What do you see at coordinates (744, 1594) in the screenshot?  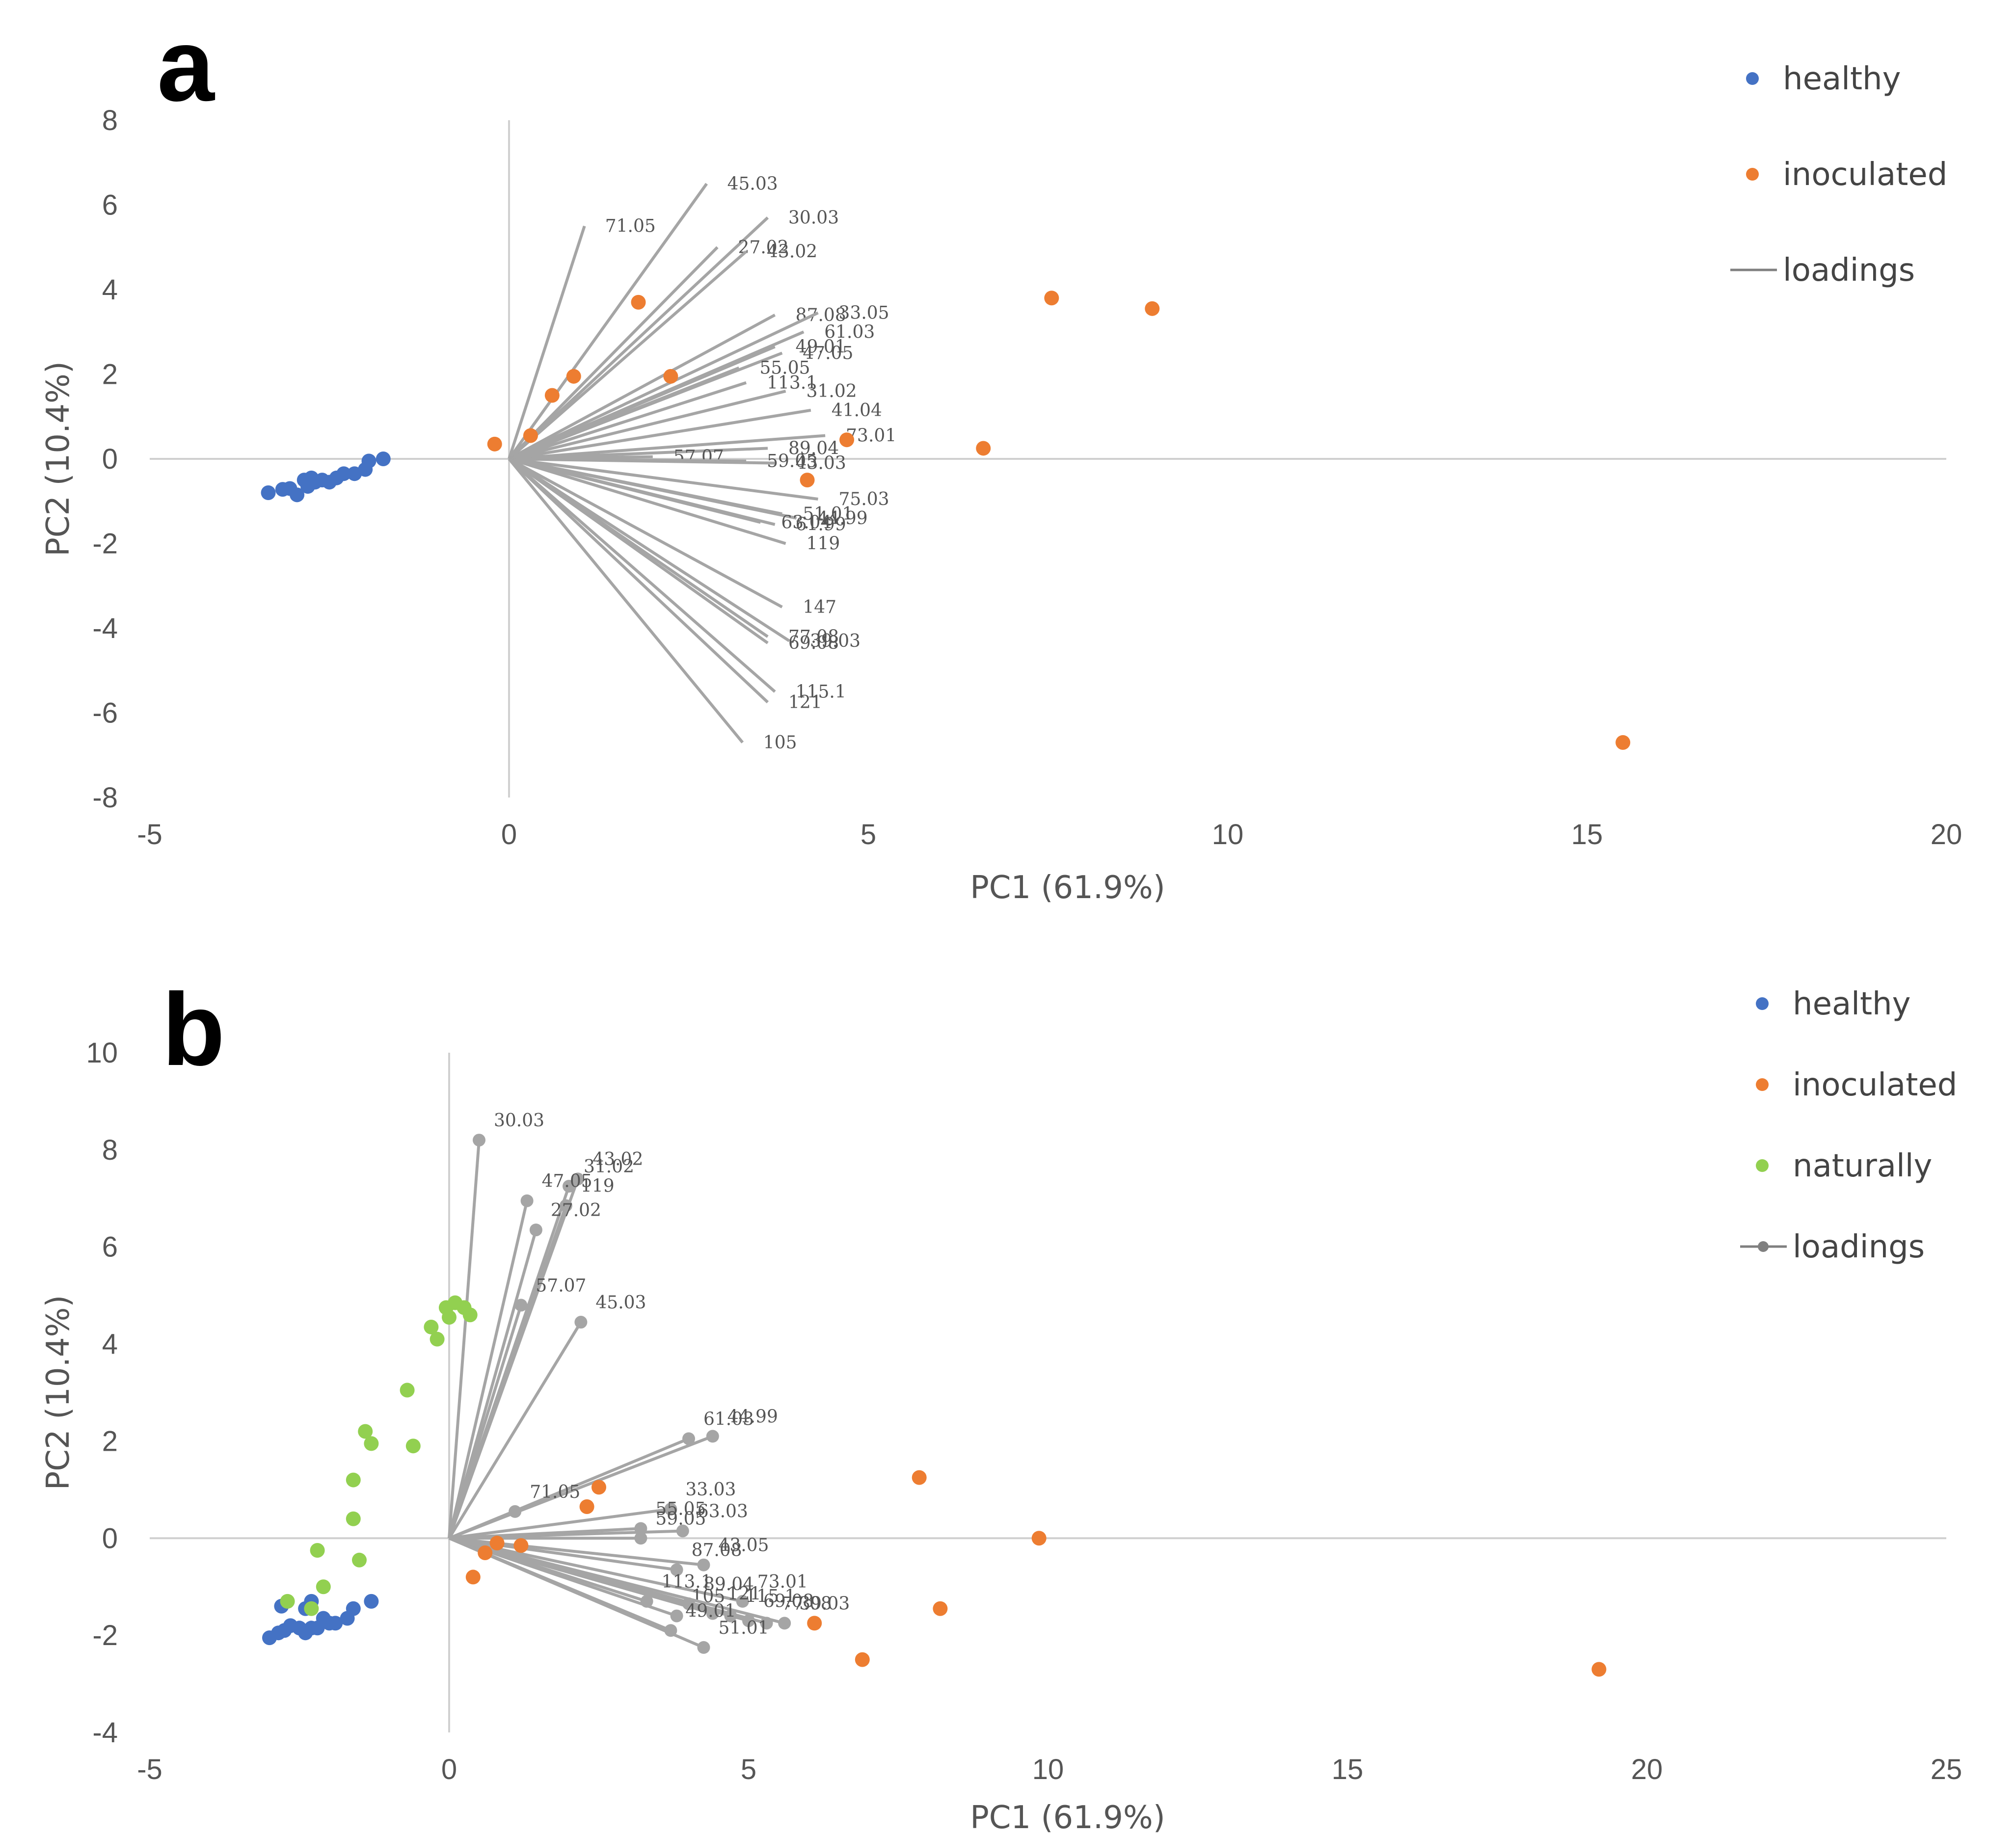 I see `loading-label: 121` at bounding box center [744, 1594].